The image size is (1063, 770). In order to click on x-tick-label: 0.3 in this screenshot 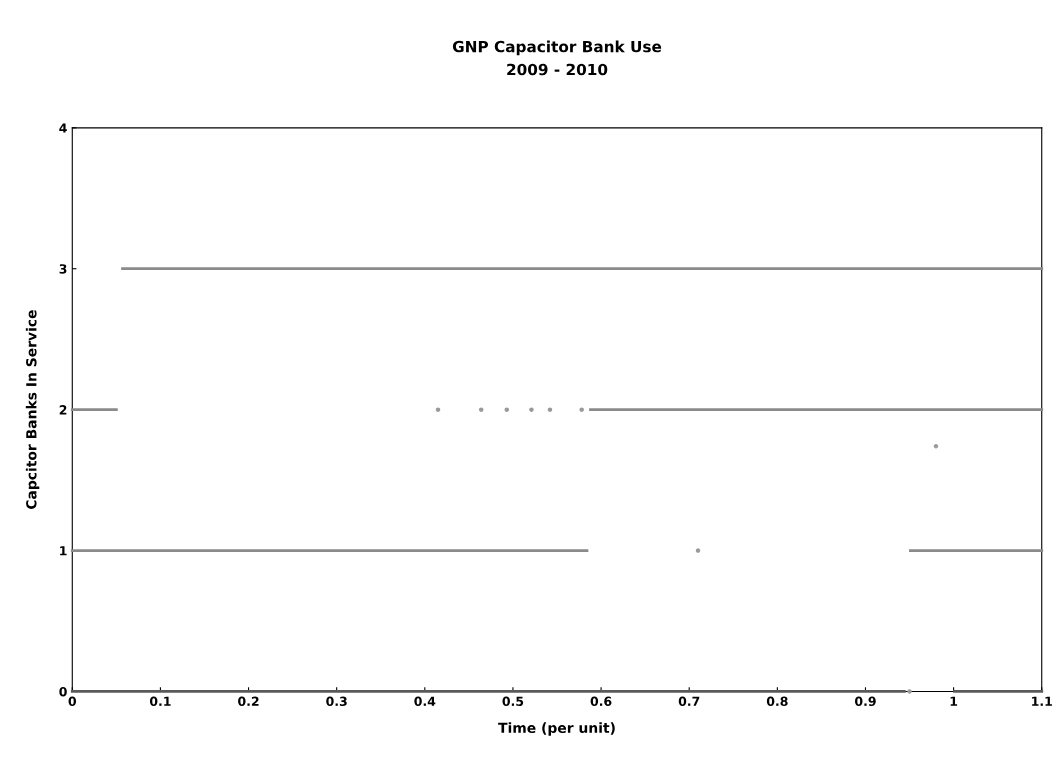, I will do `click(336, 701)`.